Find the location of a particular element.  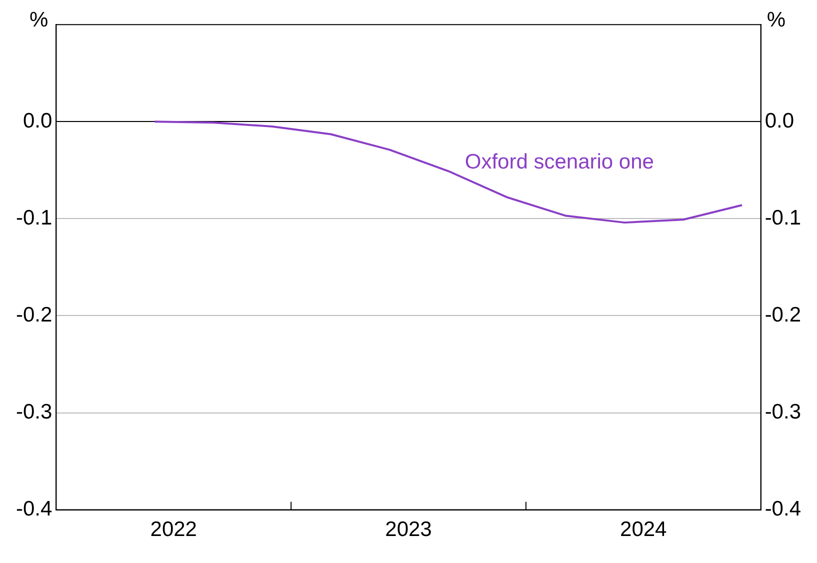

y2-tick-label: -0.1 is located at coordinates (782, 218).